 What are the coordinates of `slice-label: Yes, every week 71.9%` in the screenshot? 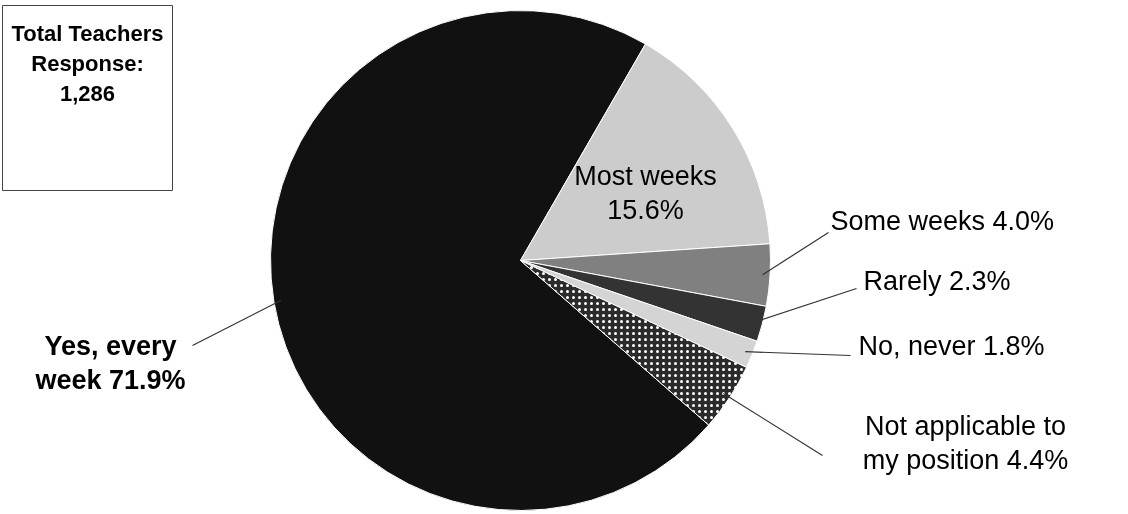 It's located at (110, 362).